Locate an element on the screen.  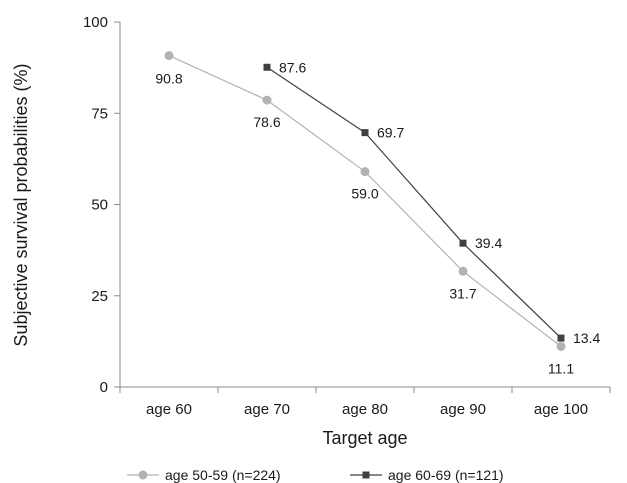
data-label: 11.1 is located at coordinates (561, 368).